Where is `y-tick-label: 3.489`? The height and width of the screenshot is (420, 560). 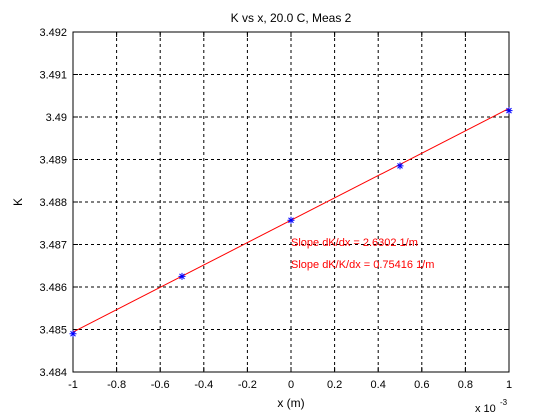 y-tick-label: 3.489 is located at coordinates (53, 161).